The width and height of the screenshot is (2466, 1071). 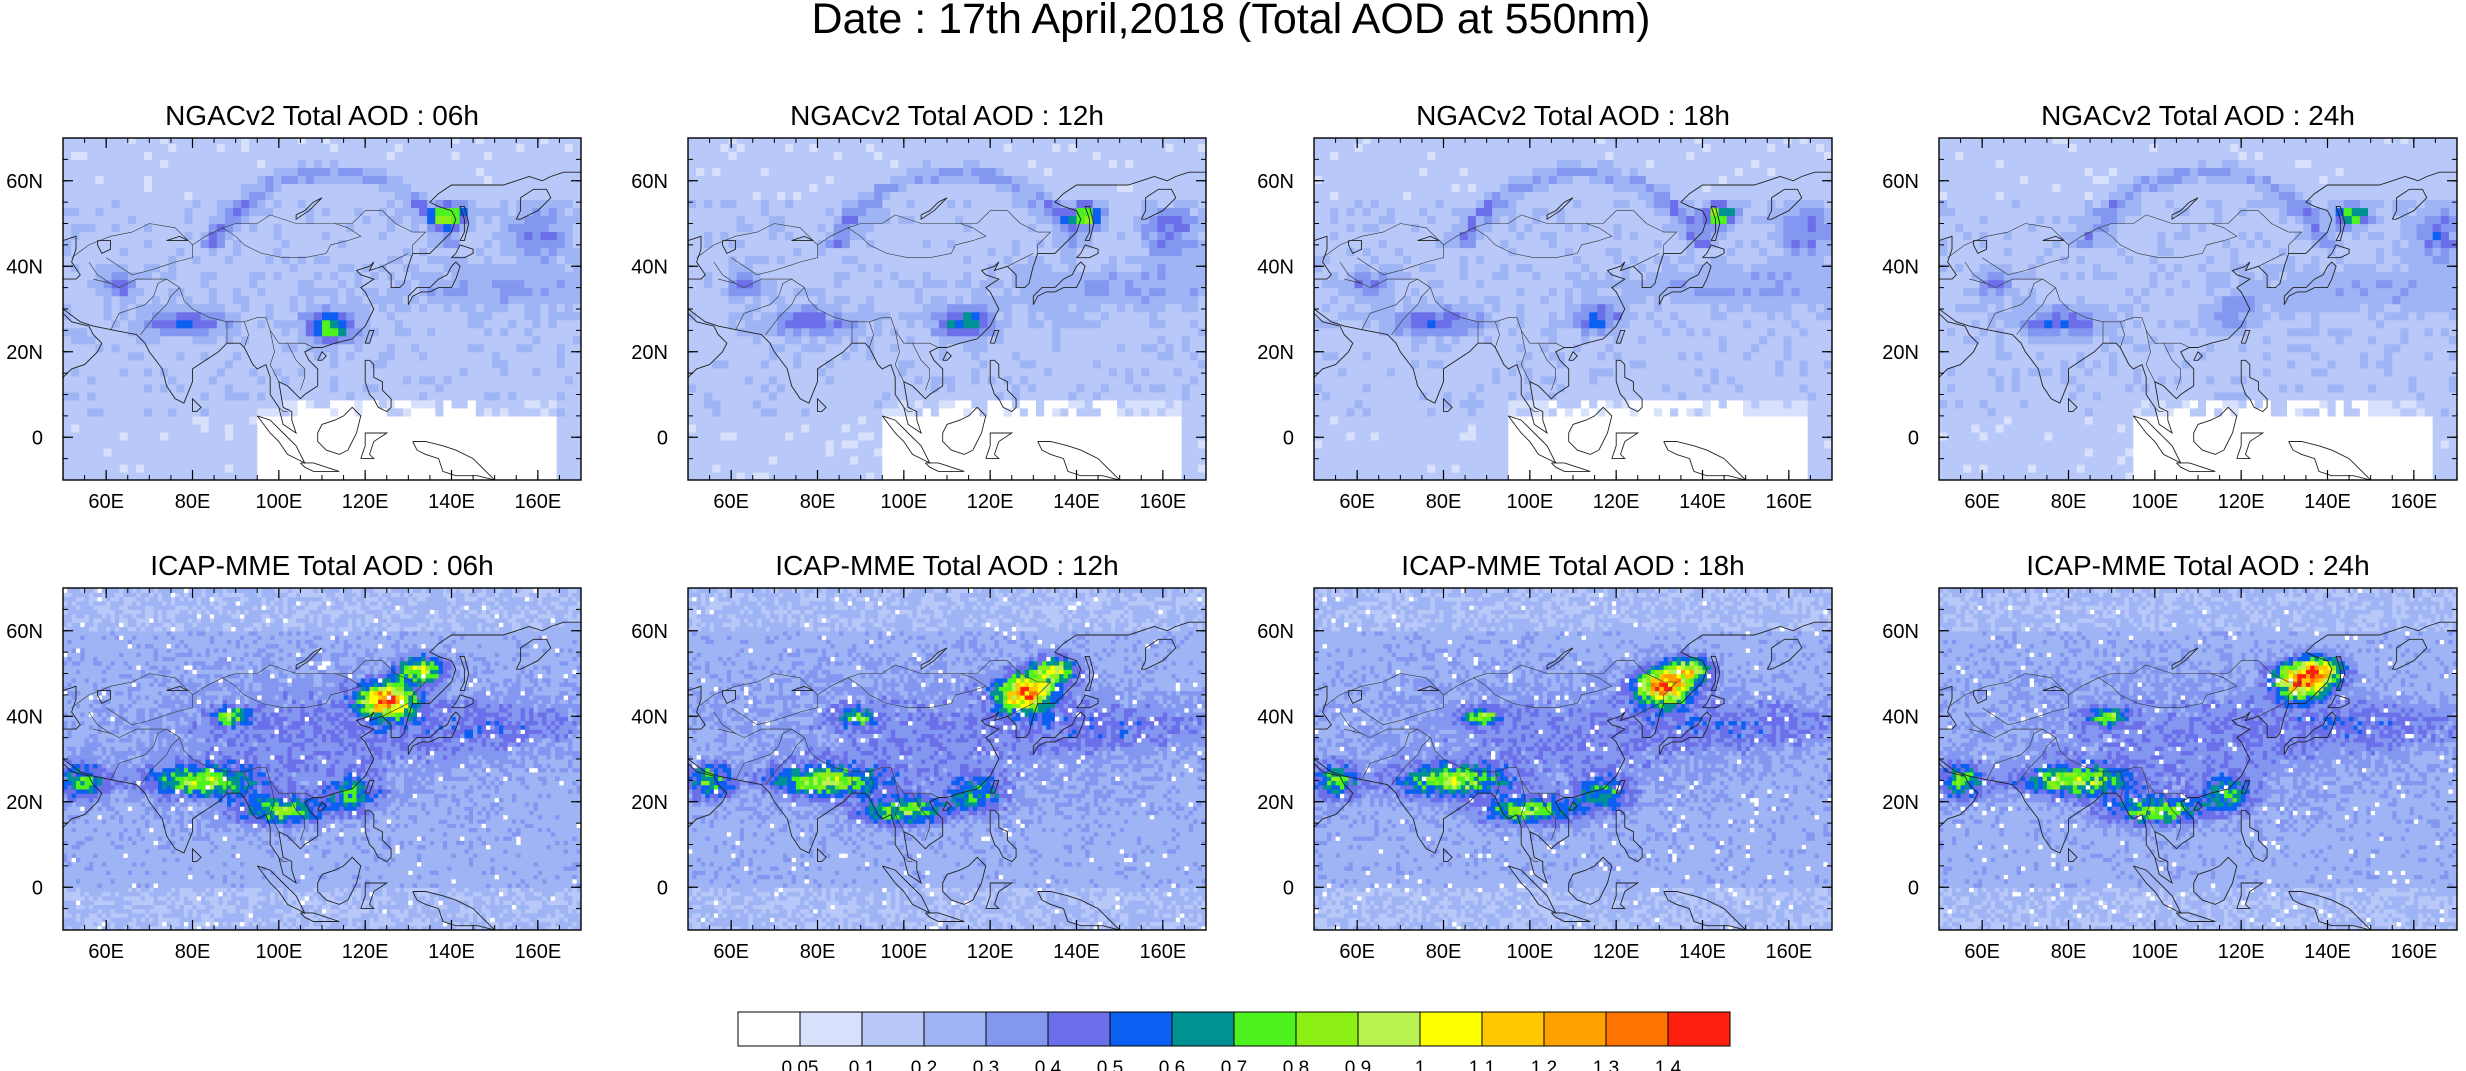 I want to click on colorbar-label: 1.3, so click(x=1606, y=1064).